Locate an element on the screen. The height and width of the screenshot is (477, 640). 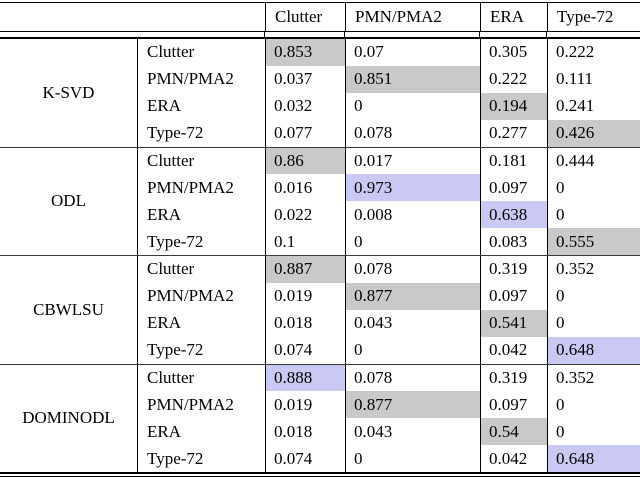
value-cell-odl-type-72-pmn-pma2: 0 is located at coordinates (412, 241).